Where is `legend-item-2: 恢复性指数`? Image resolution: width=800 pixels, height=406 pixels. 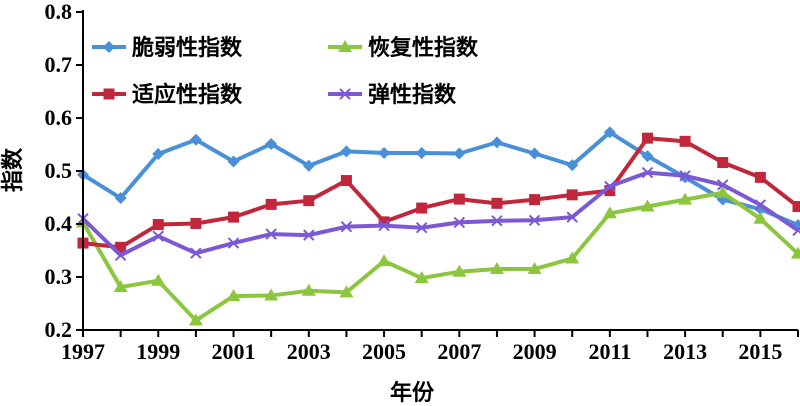
legend-item-2: 恢复性指数 is located at coordinates (403, 48).